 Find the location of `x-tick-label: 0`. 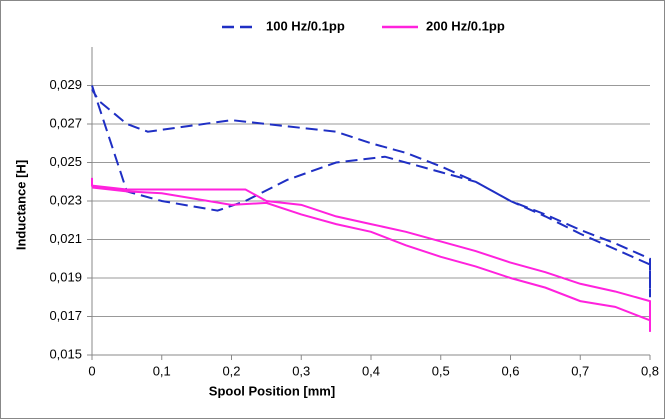

x-tick-label: 0 is located at coordinates (91, 370).